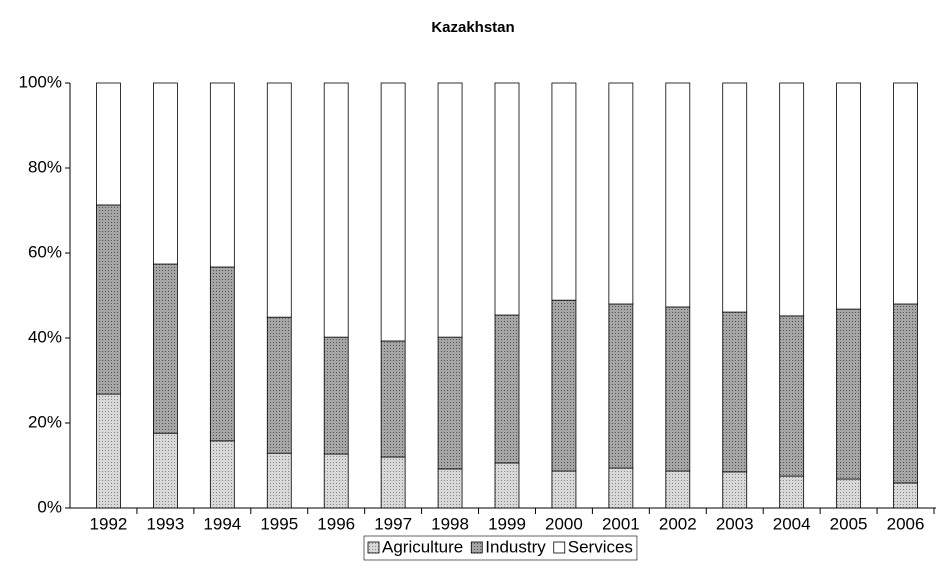 The image size is (946, 588). Describe the element at coordinates (792, 523) in the screenshot. I see `x-tick-label: 2004` at that location.